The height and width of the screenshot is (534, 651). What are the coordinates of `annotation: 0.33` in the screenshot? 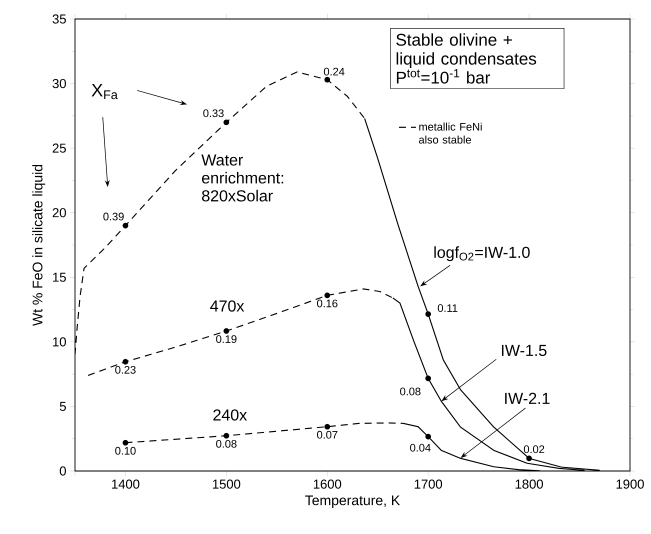 It's located at (213, 113).